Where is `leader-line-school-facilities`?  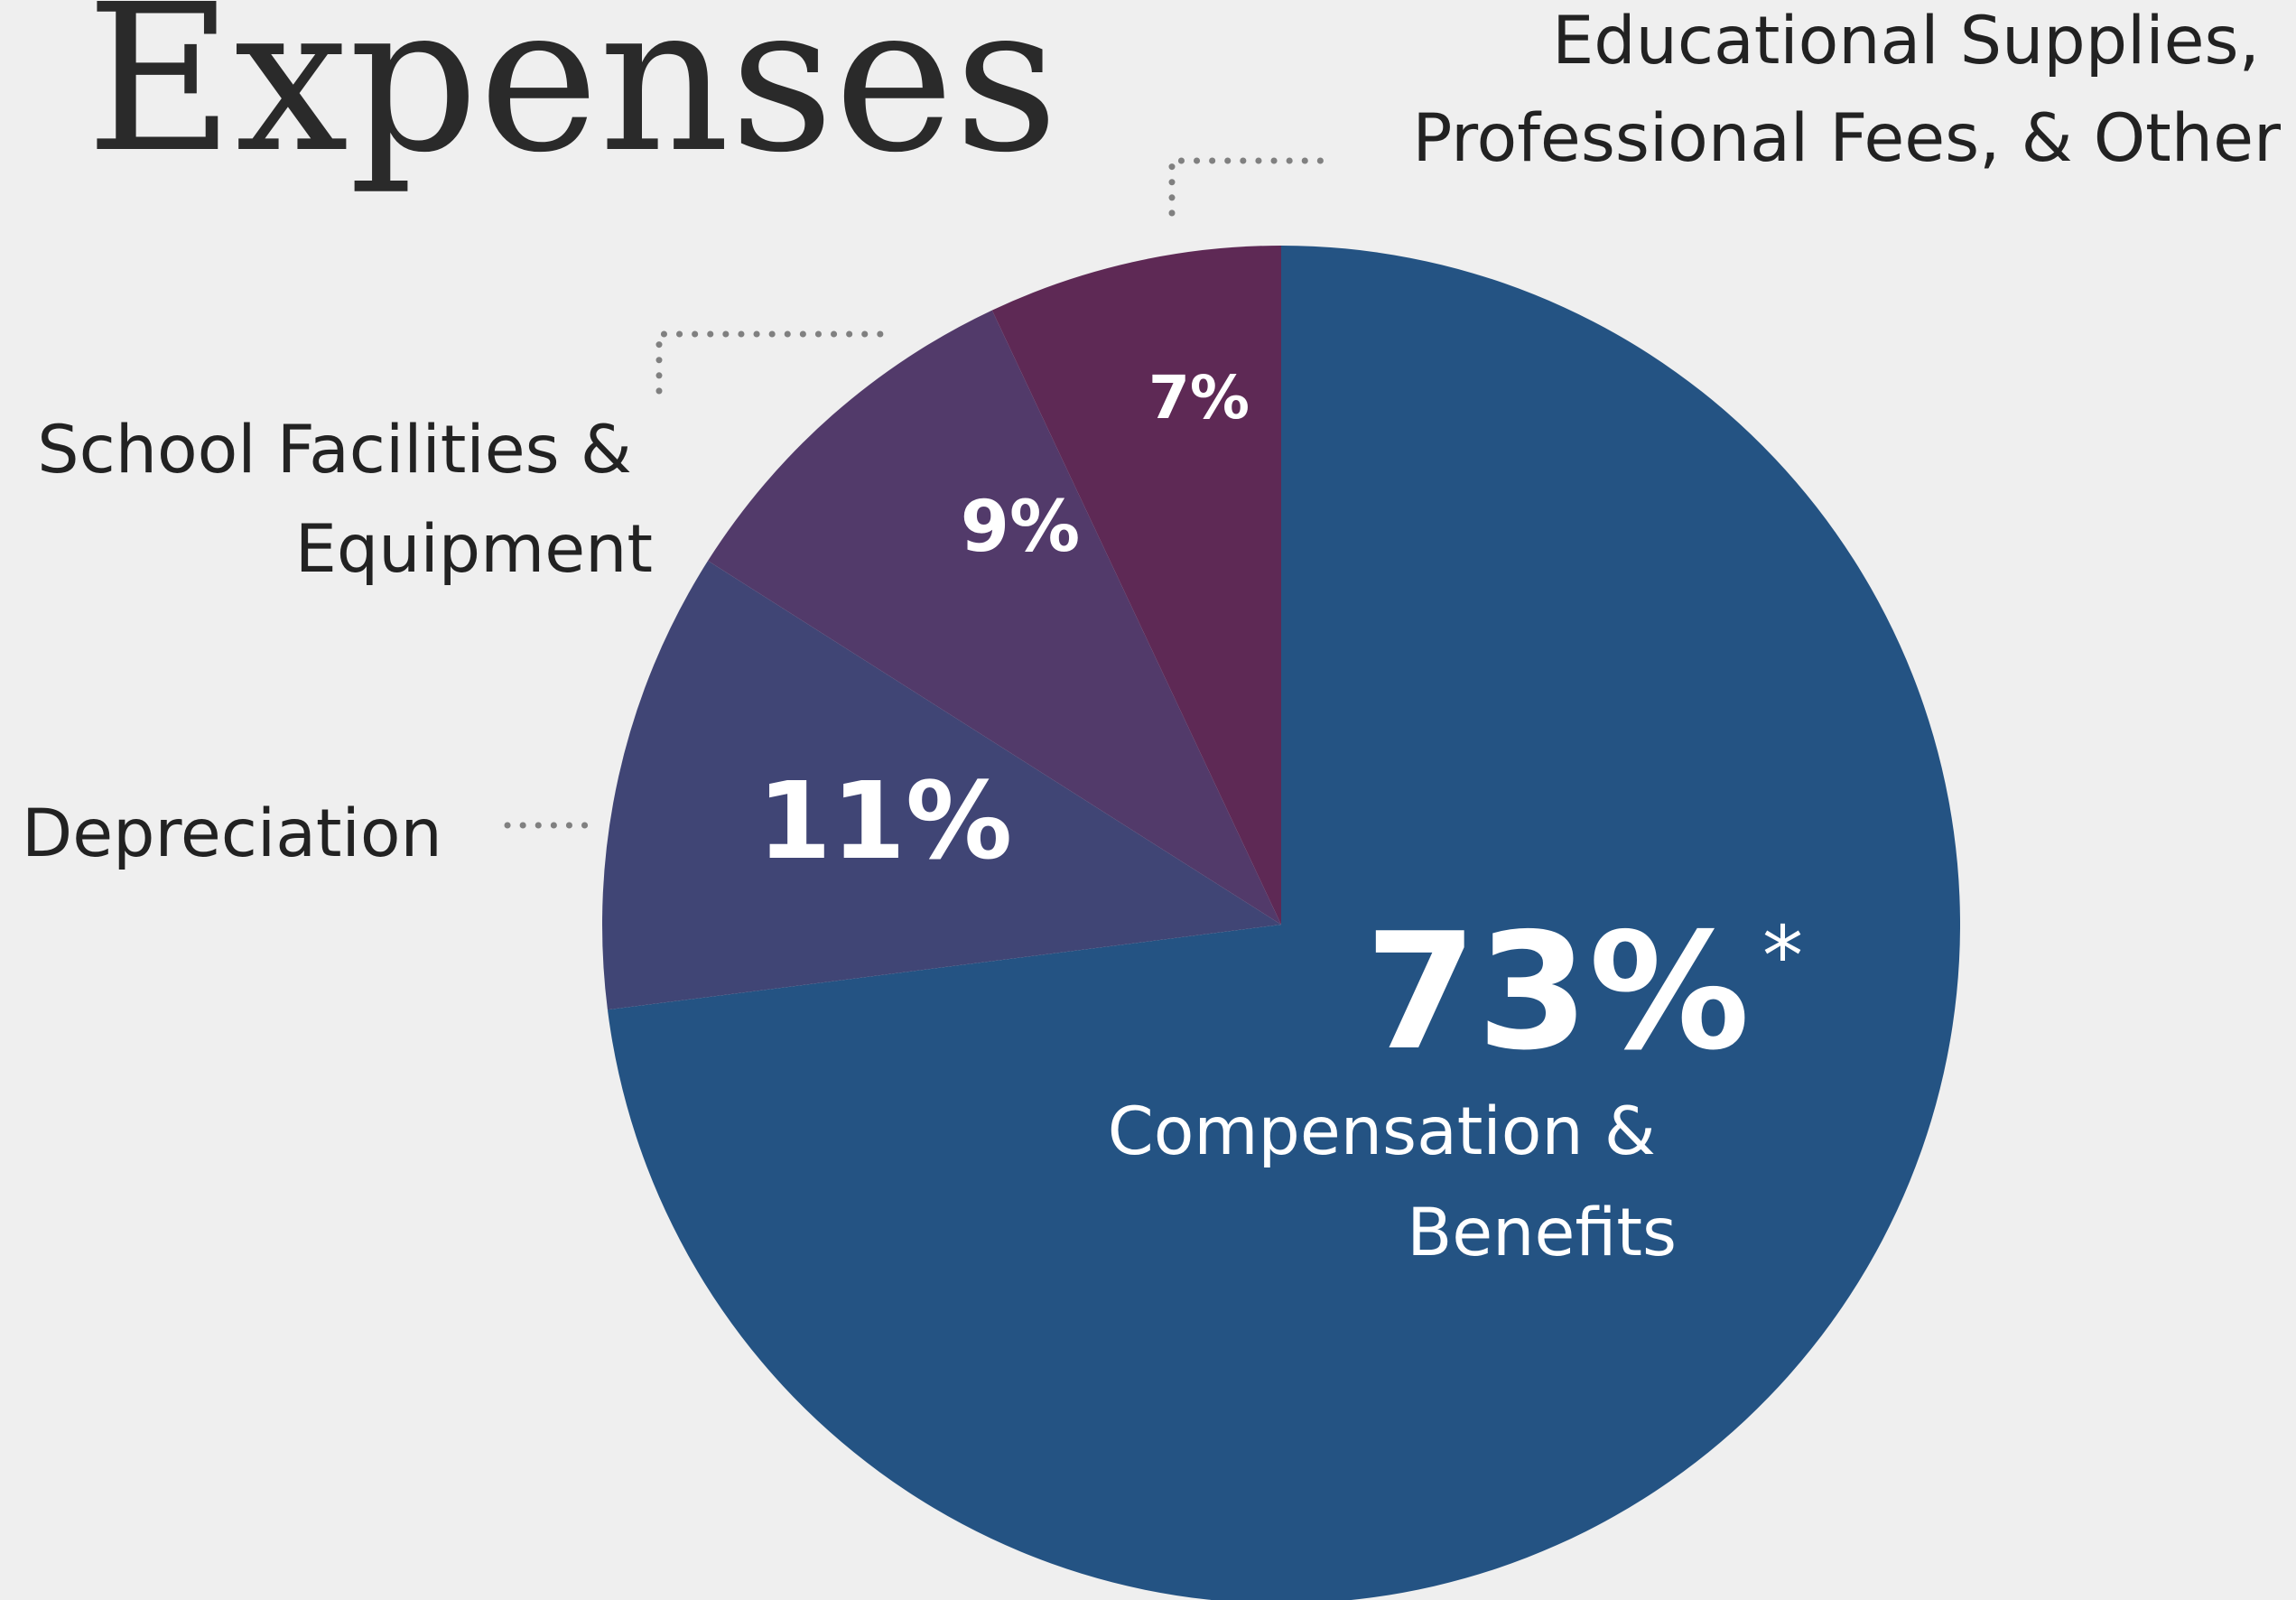
leader-line-school-facilities is located at coordinates (769, 362).